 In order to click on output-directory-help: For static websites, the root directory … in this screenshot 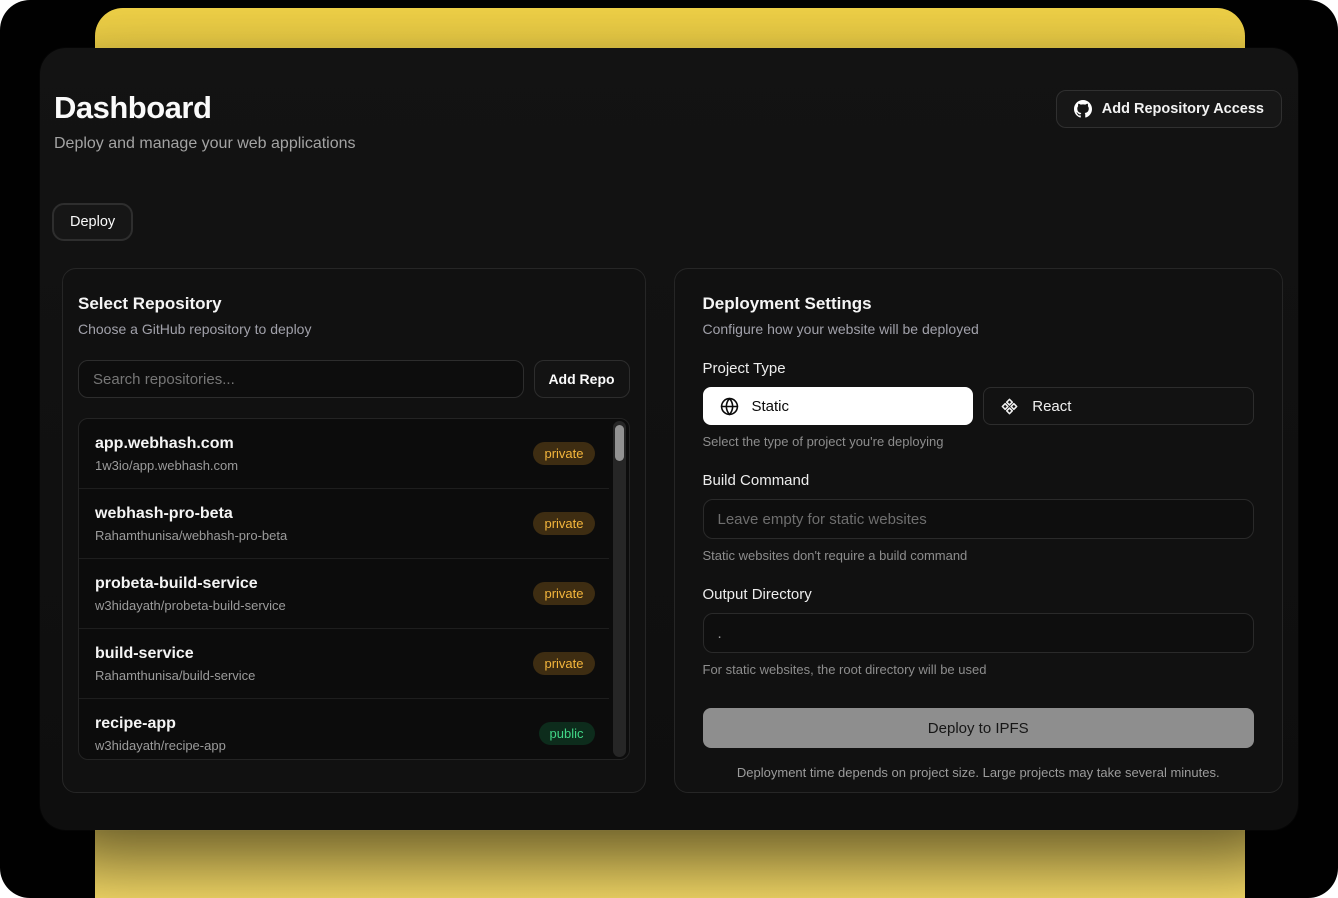, I will do `click(844, 669)`.